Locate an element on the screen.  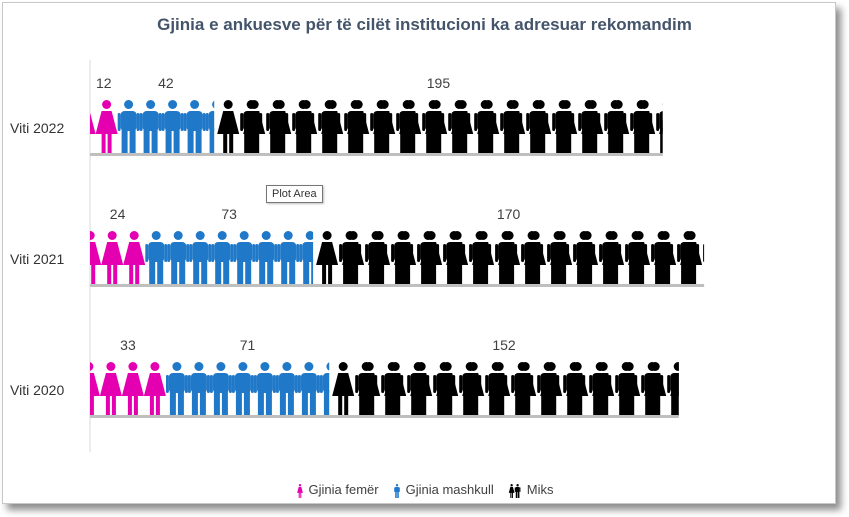
data-label: 71 is located at coordinates (248, 345).